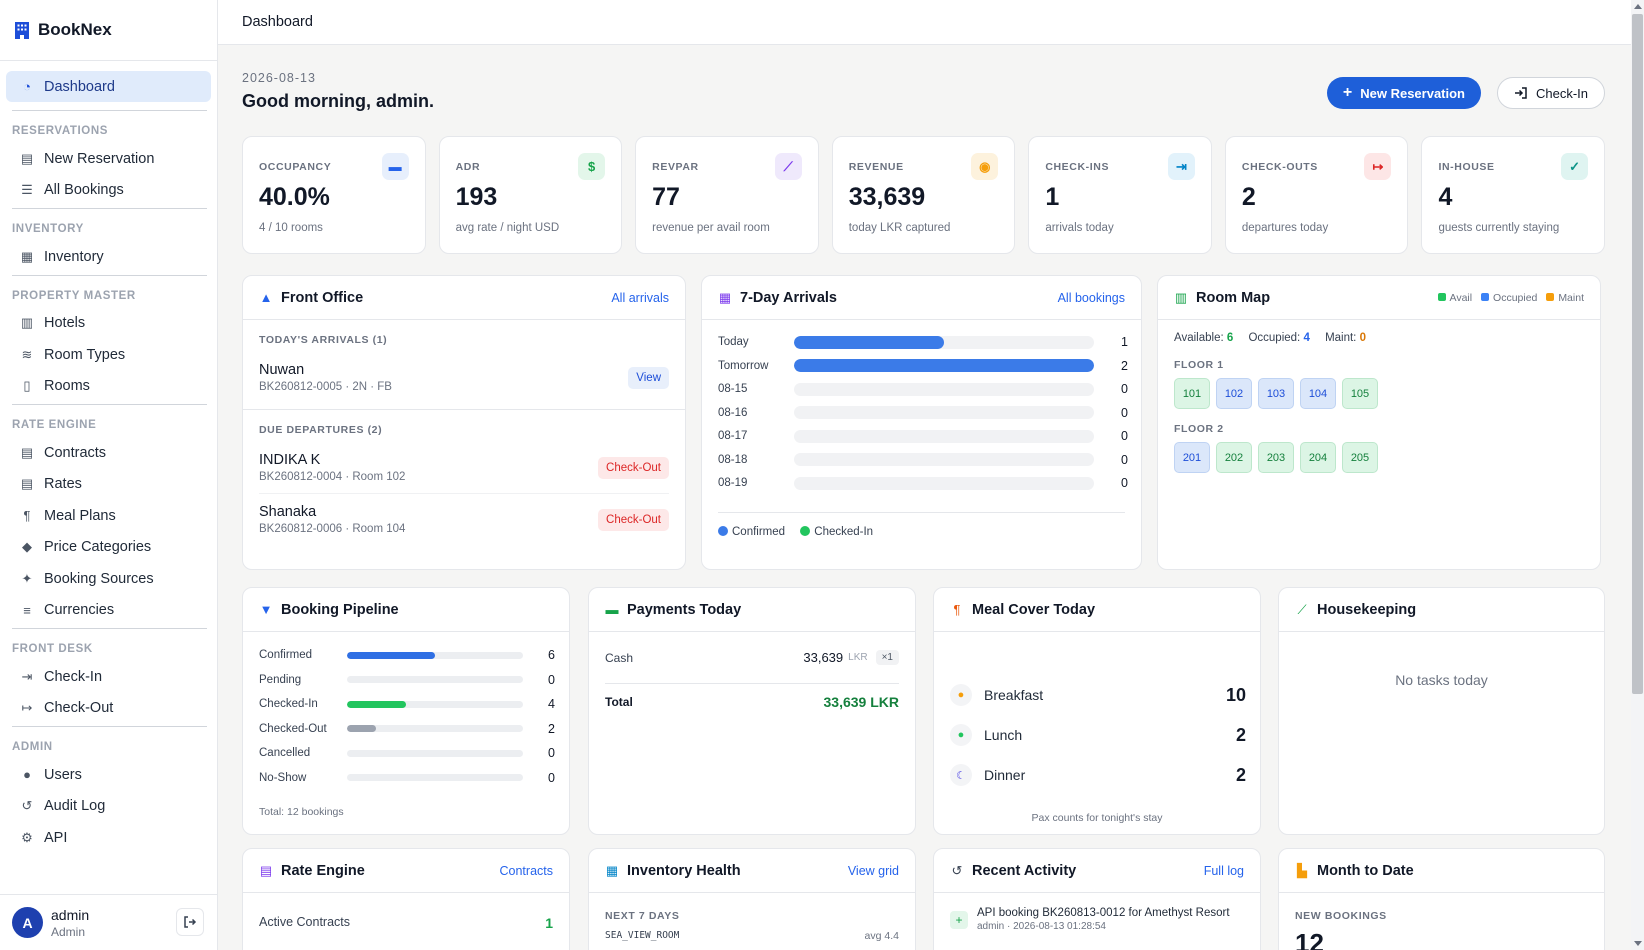 This screenshot has width=1644, height=950. Describe the element at coordinates (752, 658) in the screenshot. I see `payment-row: Cash 33,639 LKR ×1` at that location.